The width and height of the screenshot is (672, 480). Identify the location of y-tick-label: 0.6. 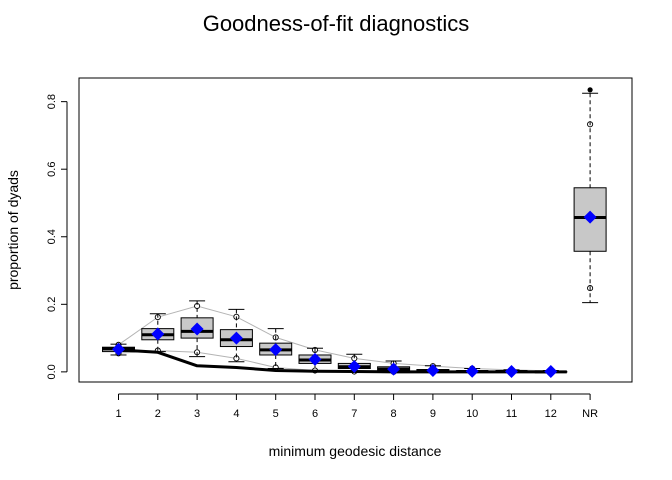
(52, 169).